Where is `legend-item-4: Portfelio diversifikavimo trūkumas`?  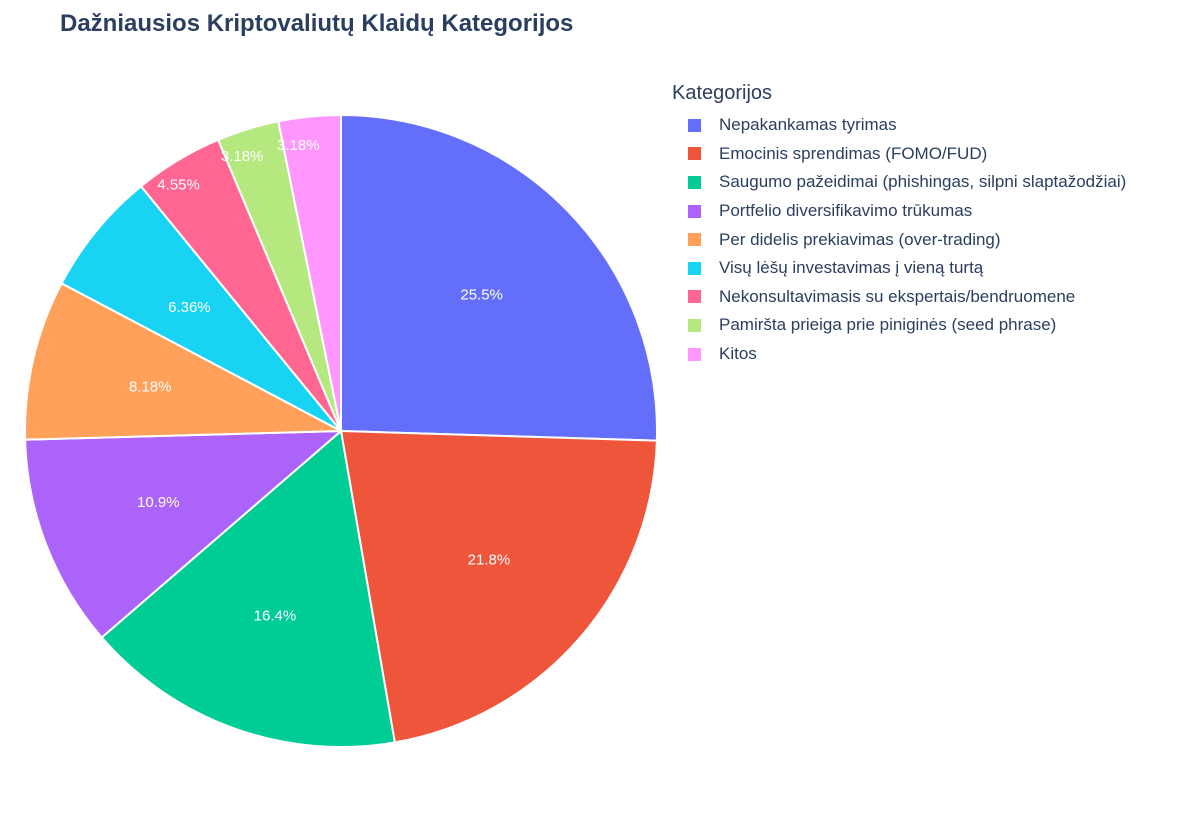
legend-item-4: Portfelio diversifikavimo trūkumas is located at coordinates (899, 211).